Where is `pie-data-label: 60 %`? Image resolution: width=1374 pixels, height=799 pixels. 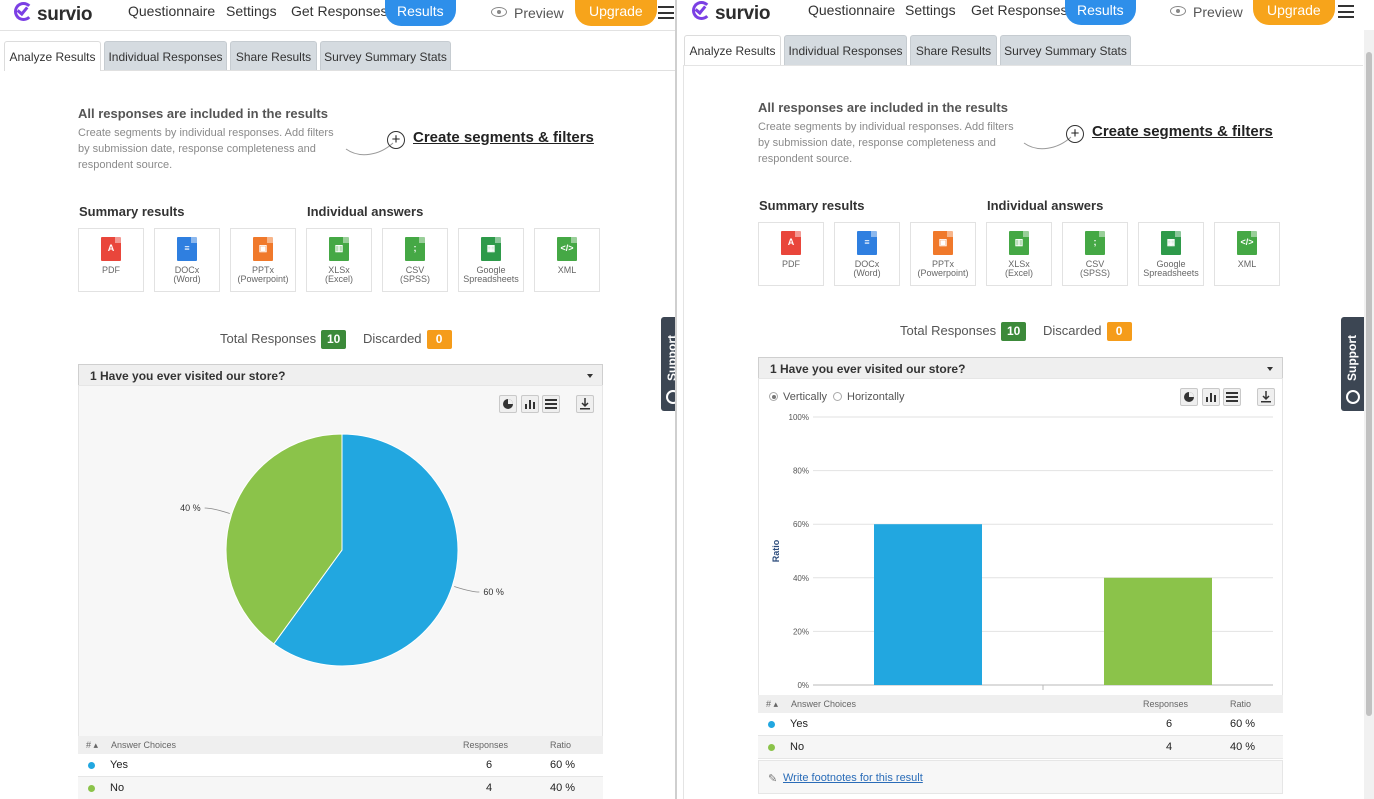 pie-data-label: 60 % is located at coordinates (493, 592).